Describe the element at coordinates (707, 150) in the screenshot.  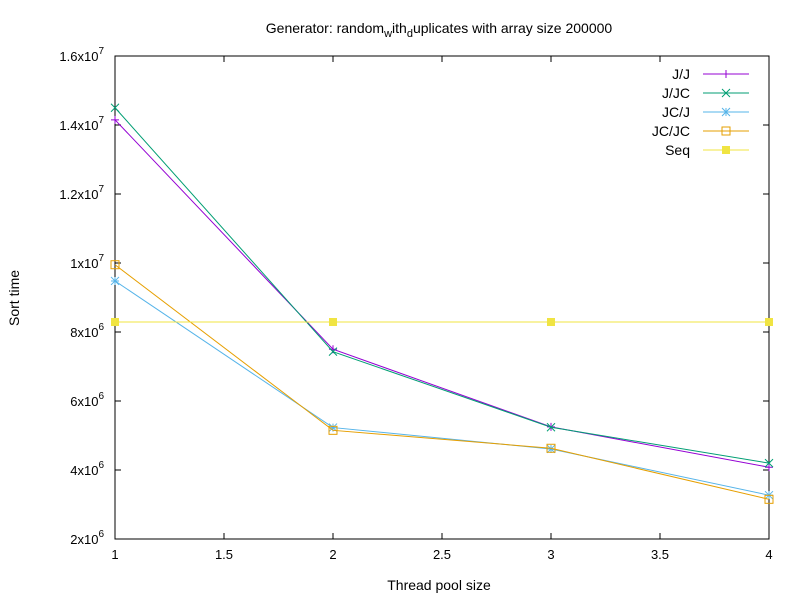
I see `legend-item: Seq` at that location.